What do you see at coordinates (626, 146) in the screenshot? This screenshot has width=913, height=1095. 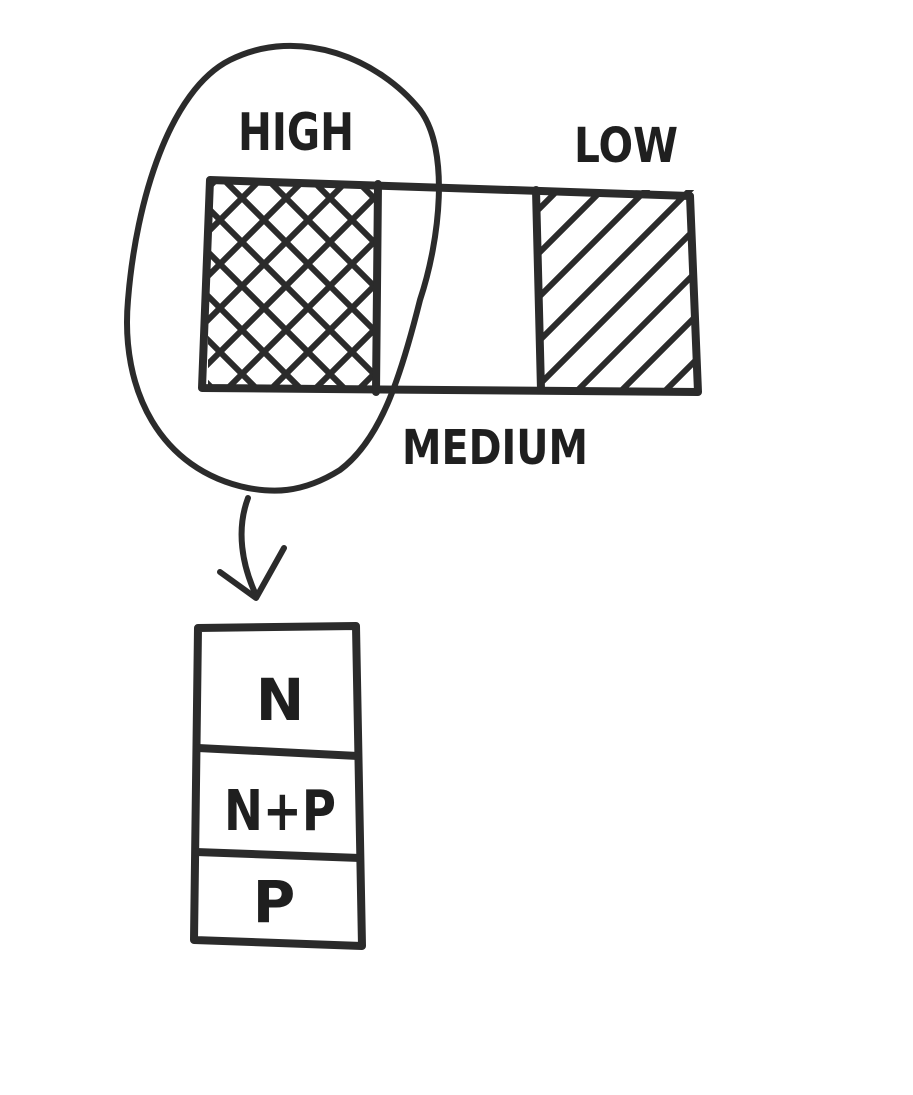 I see `label-low: LOW` at bounding box center [626, 146].